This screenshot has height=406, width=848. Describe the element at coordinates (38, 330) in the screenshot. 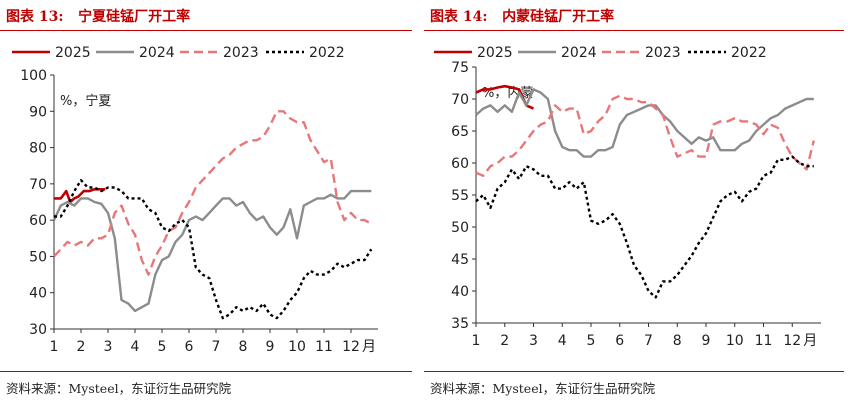

I see `y-tick-label: 30` at that location.